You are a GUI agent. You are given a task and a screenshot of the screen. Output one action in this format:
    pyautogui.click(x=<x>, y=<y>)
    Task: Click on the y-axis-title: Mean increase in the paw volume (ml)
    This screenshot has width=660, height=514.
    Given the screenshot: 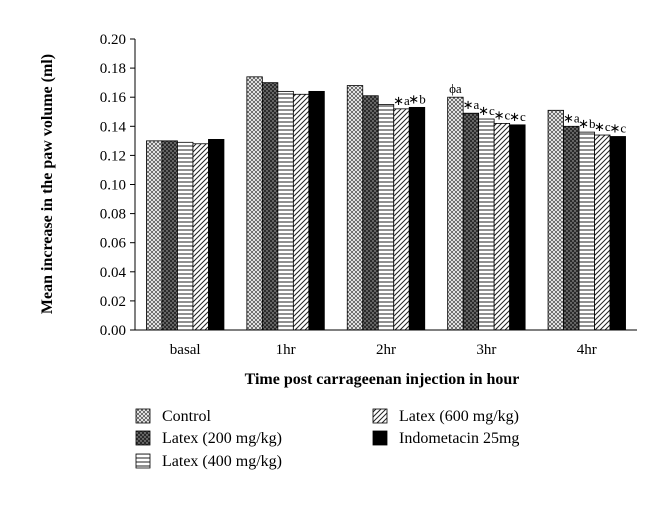 What is the action you would take?
    pyautogui.click(x=47, y=184)
    